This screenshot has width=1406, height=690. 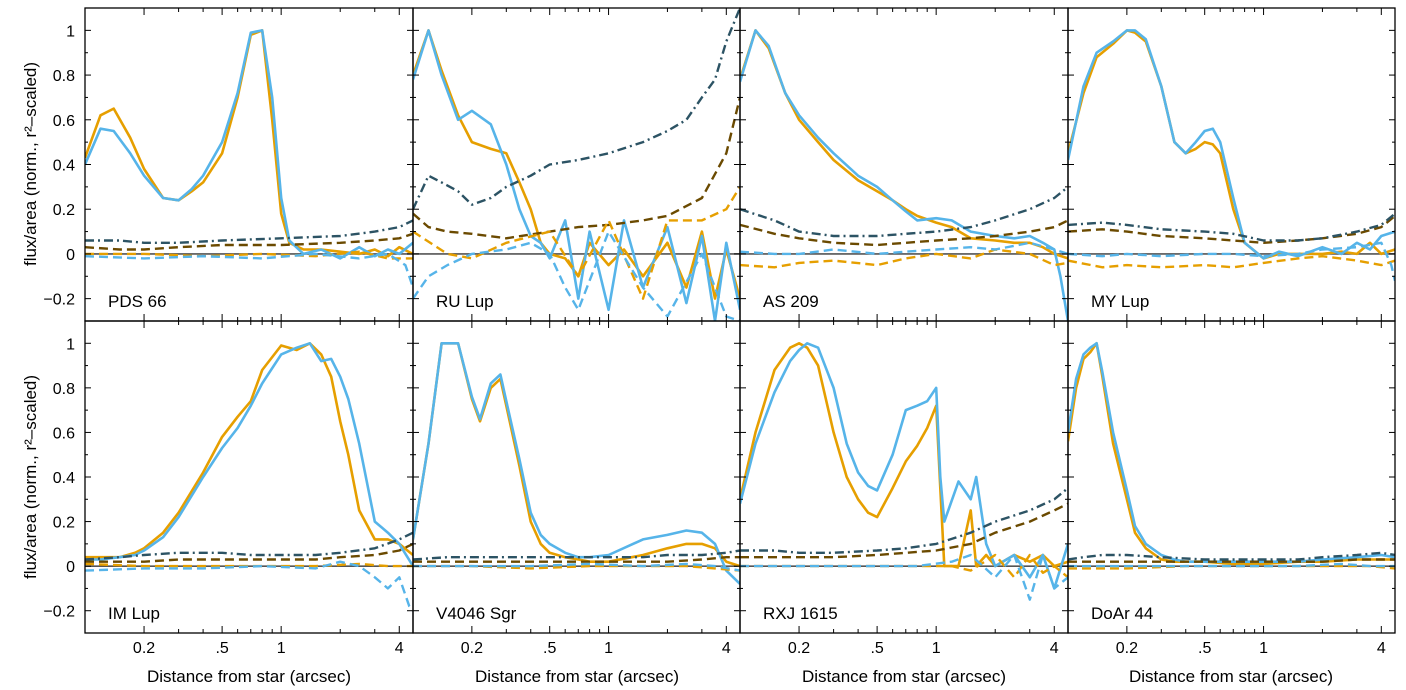 I want to click on panel-title-pds-66: PDS 66, so click(x=137, y=301).